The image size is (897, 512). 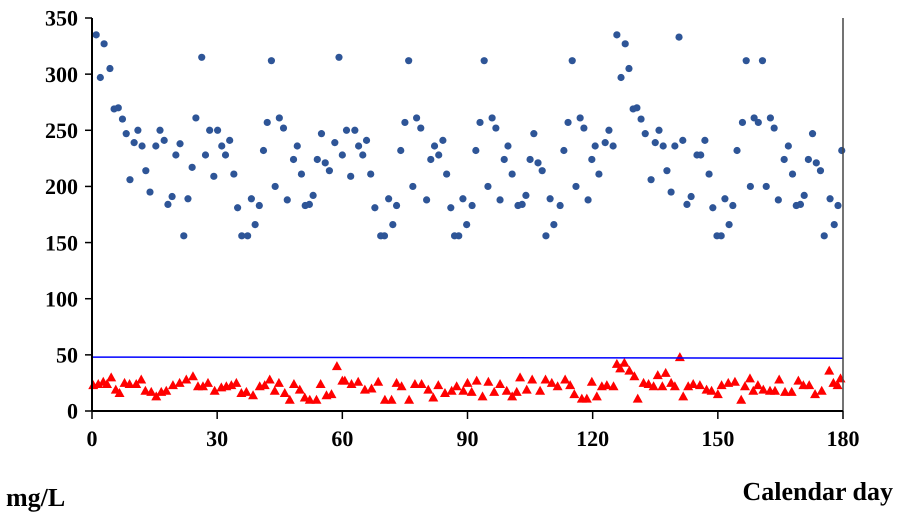 I want to click on y-tick-label: 200, so click(x=61, y=187).